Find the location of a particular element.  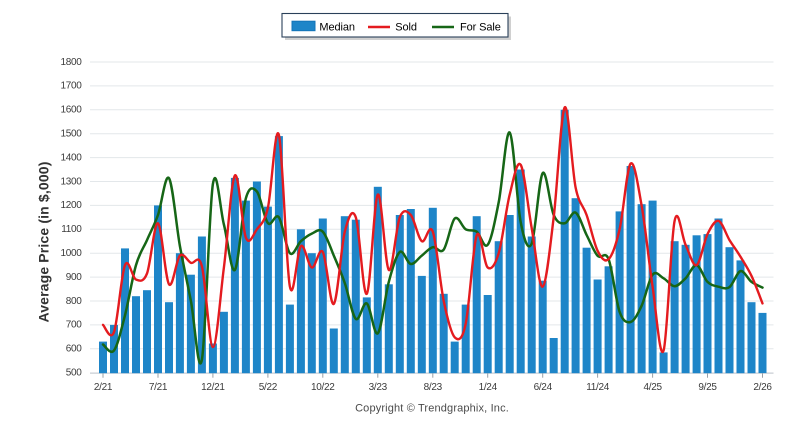

svg-text: 1100 is located at coordinates (71, 229).